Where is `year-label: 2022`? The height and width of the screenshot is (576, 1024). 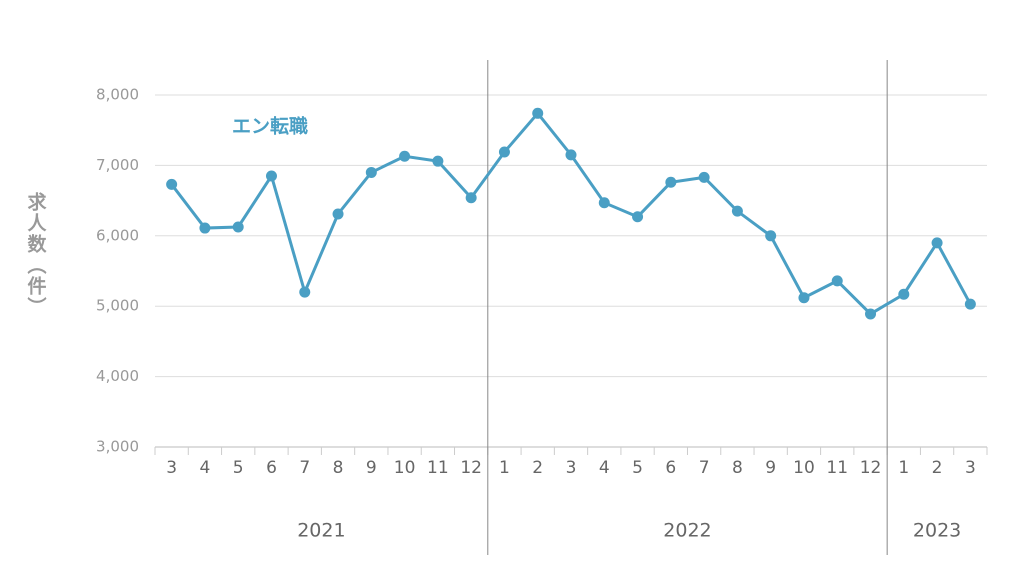 year-label: 2022 is located at coordinates (687, 531).